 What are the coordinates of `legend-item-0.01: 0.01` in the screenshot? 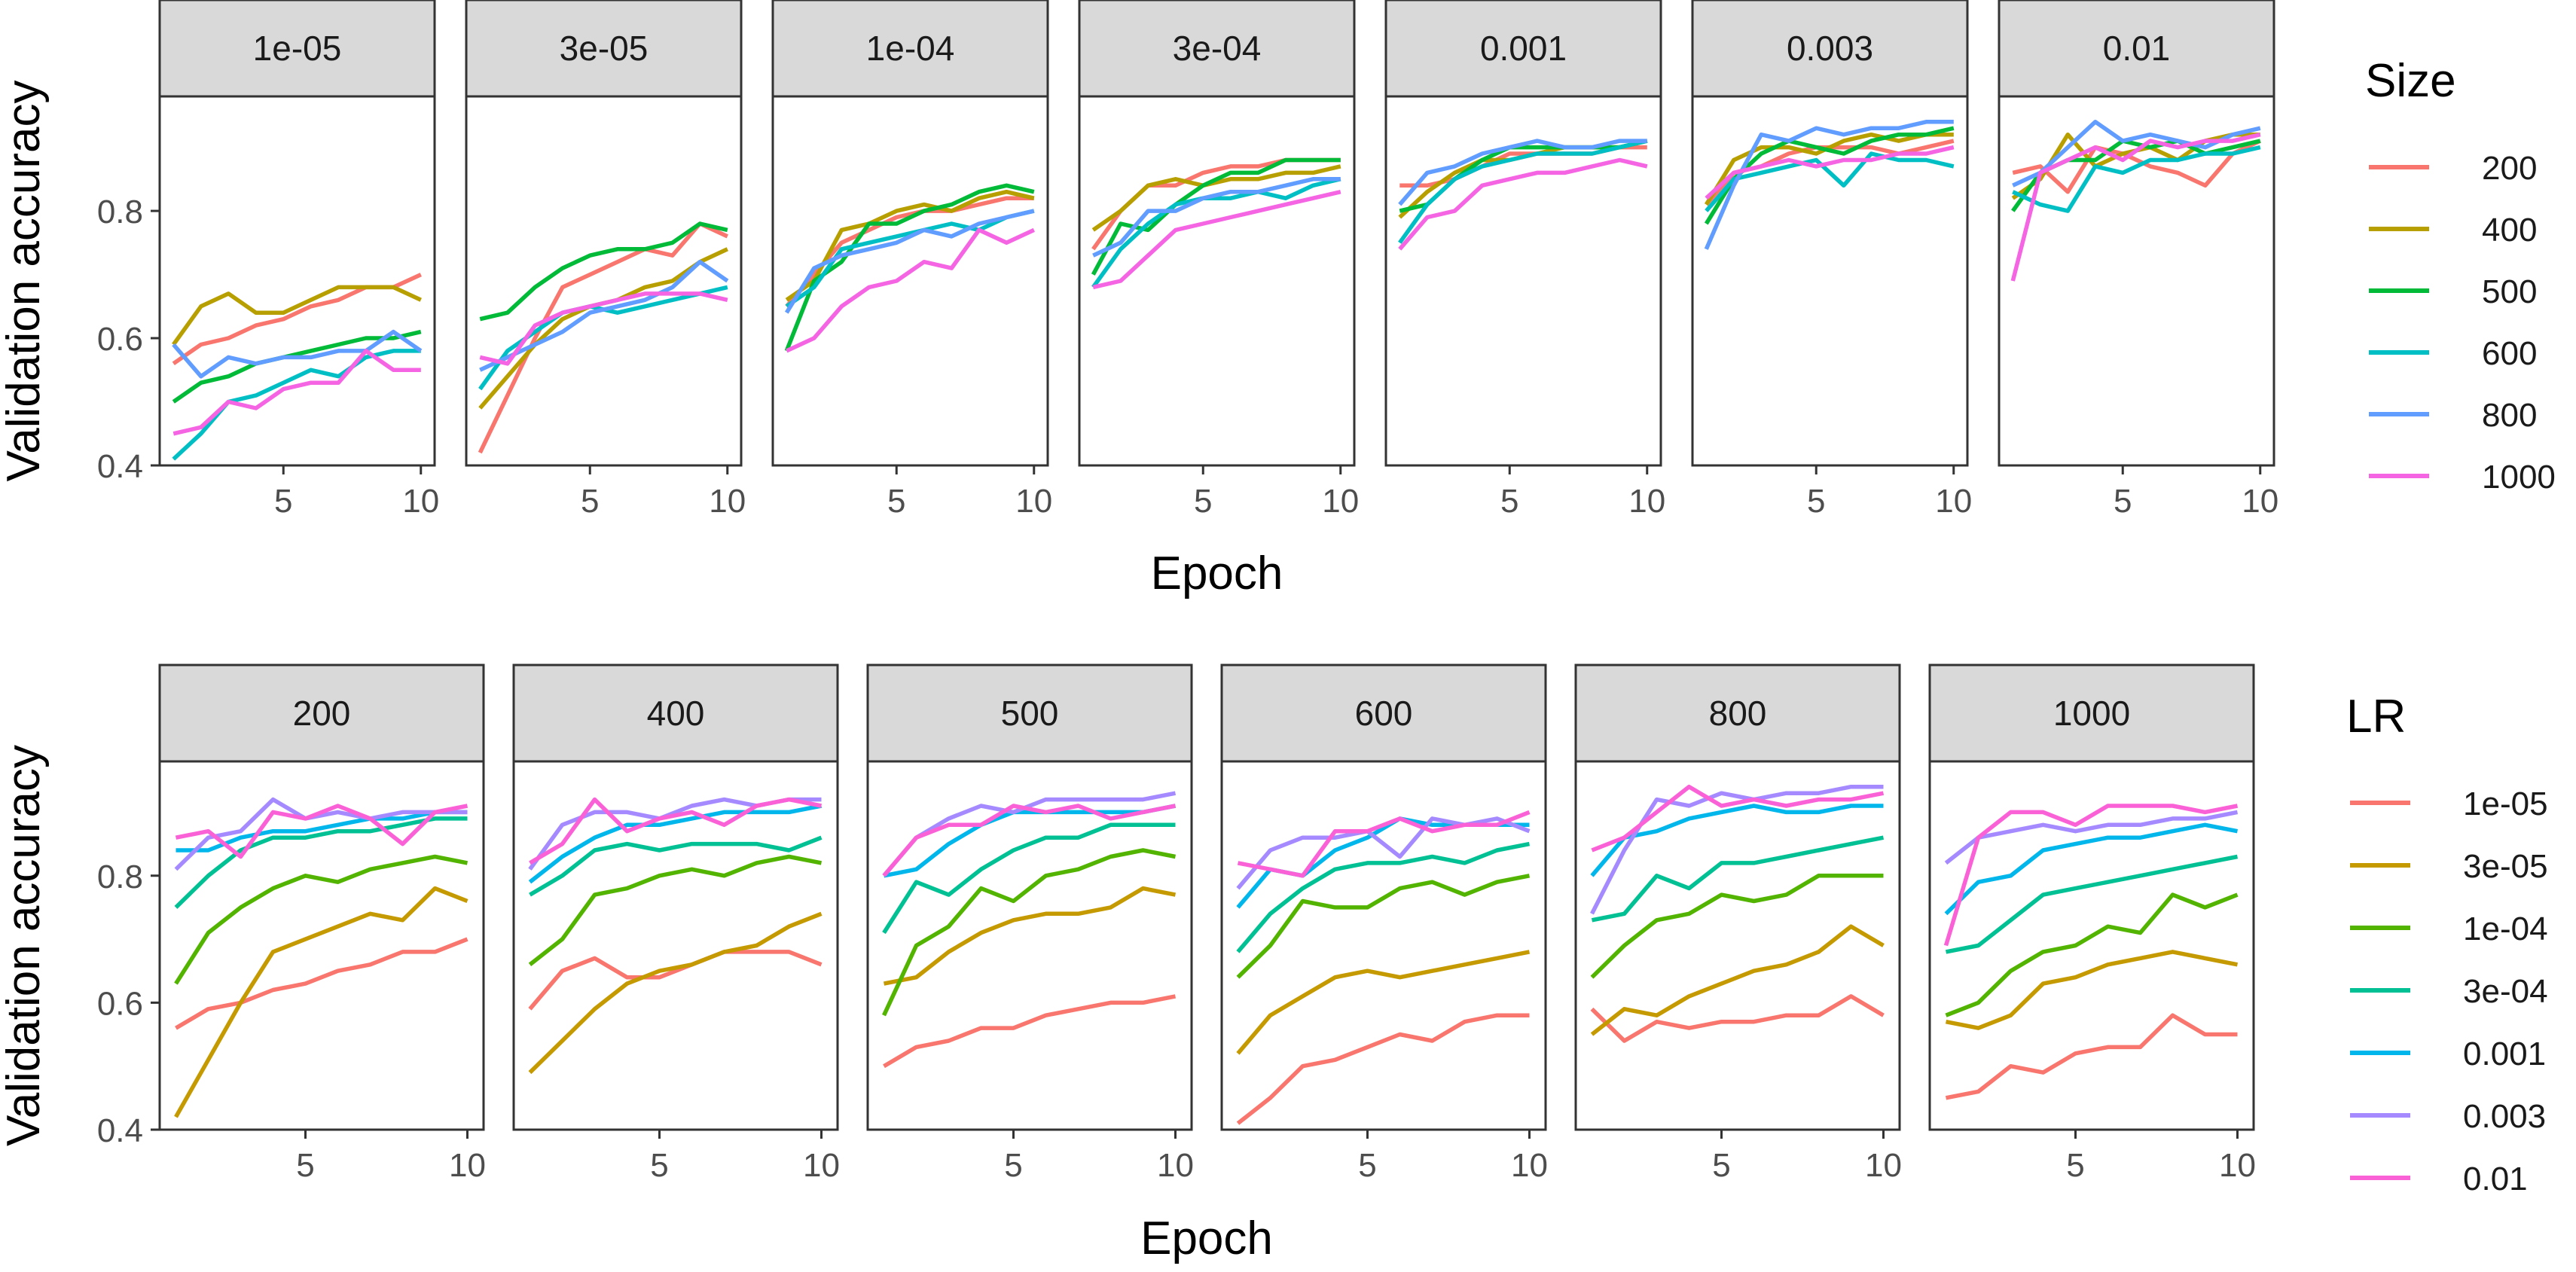 It's located at (2439, 1179).